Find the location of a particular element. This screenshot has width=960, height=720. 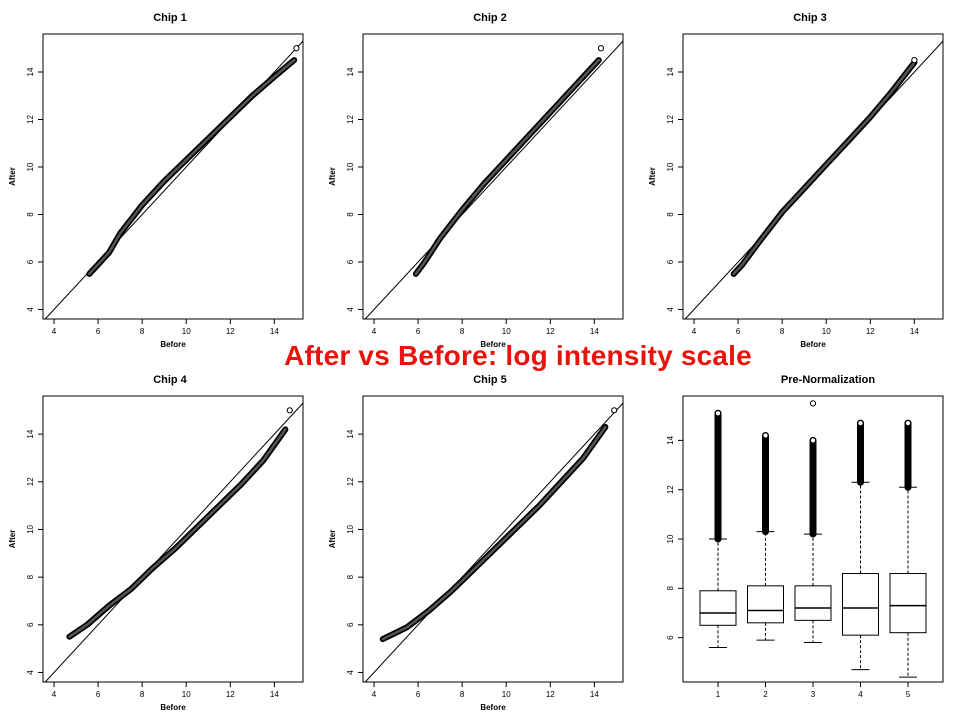

x-tick-label: 2 is located at coordinates (765, 694).